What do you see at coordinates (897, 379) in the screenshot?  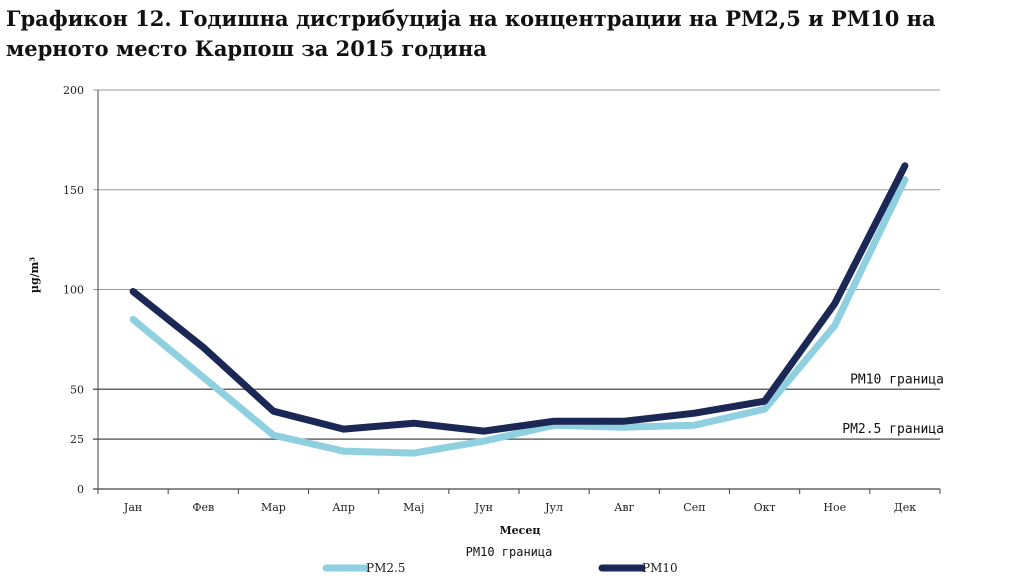 I see `reference-line-label: РМ10 граница` at bounding box center [897, 379].